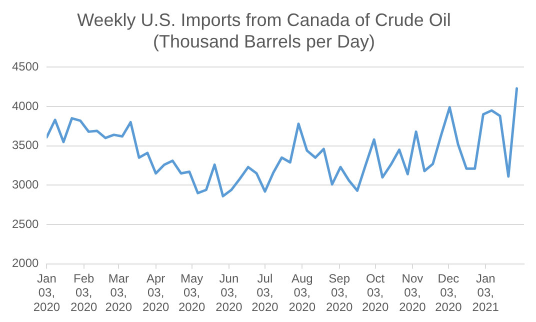 Image resolution: width=536 pixels, height=322 pixels. What do you see at coordinates (26, 223) in the screenshot?
I see `y-tick-label: 2500` at bounding box center [26, 223].